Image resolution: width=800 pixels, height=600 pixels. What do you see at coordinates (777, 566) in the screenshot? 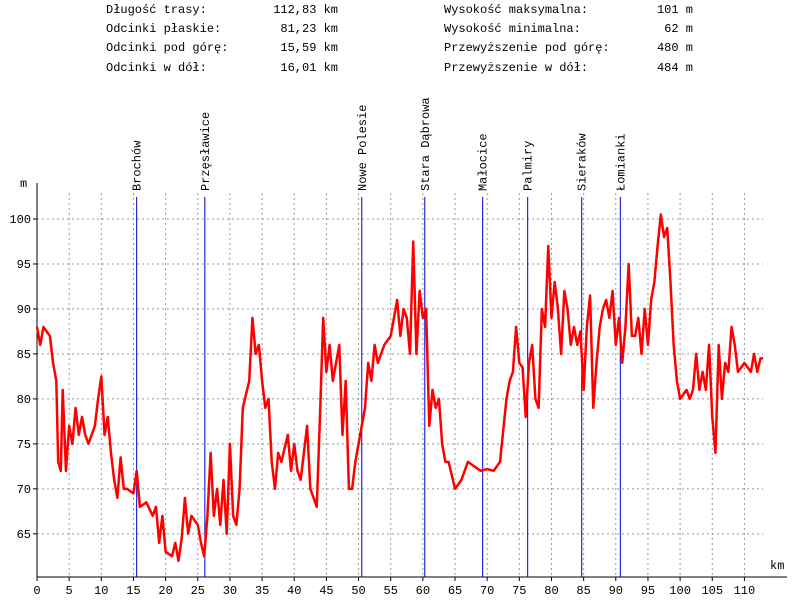
I see `x-axis-label: km` at bounding box center [777, 566].